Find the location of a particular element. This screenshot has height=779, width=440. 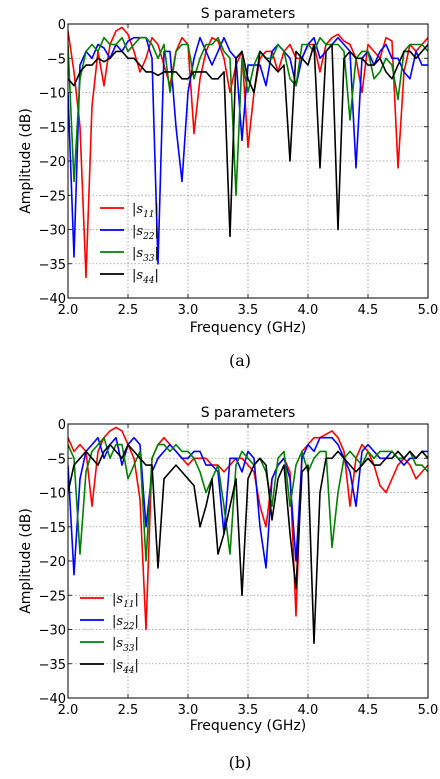

figure-caption: (a) is located at coordinates (240, 360).